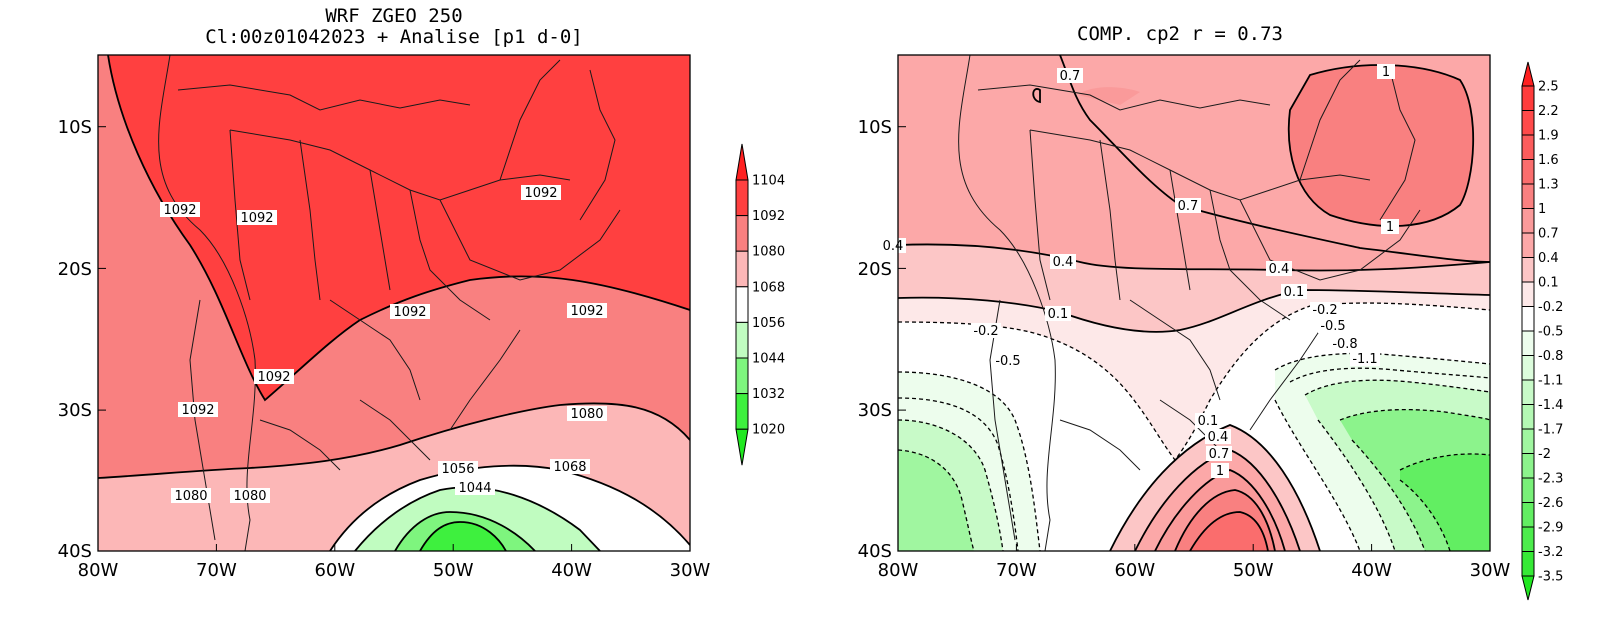  Describe the element at coordinates (75, 127) in the screenshot. I see `left-y-tick-label: 10S` at that location.